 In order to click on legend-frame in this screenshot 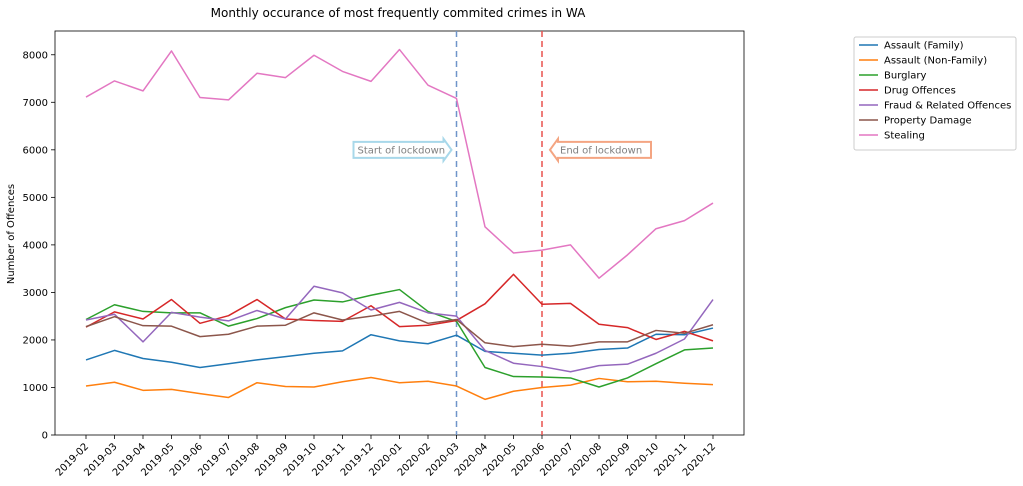, I will do `click(935, 93)`.